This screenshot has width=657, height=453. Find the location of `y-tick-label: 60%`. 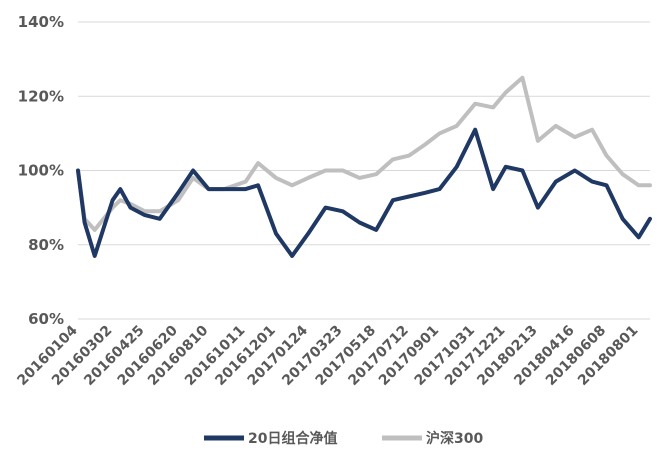

y-tick-label: 60% is located at coordinates (46, 319).